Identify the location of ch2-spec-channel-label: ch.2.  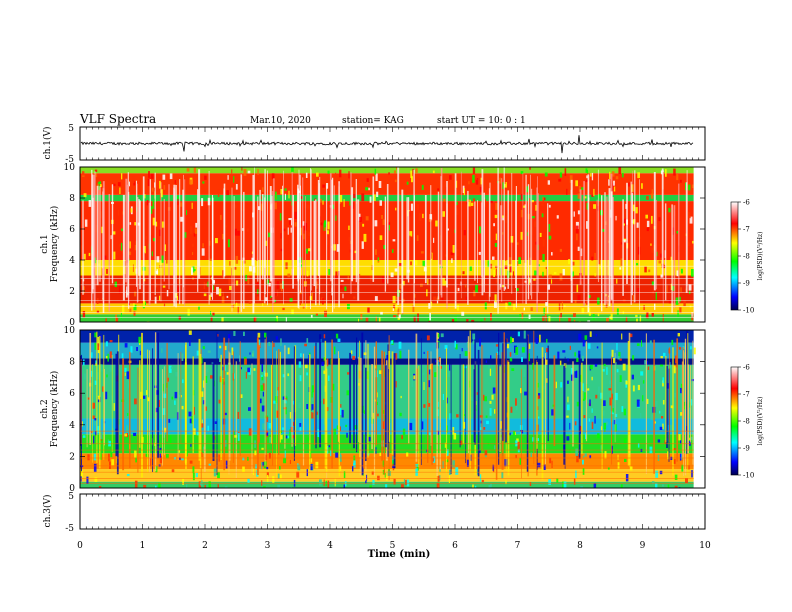
(45, 408).